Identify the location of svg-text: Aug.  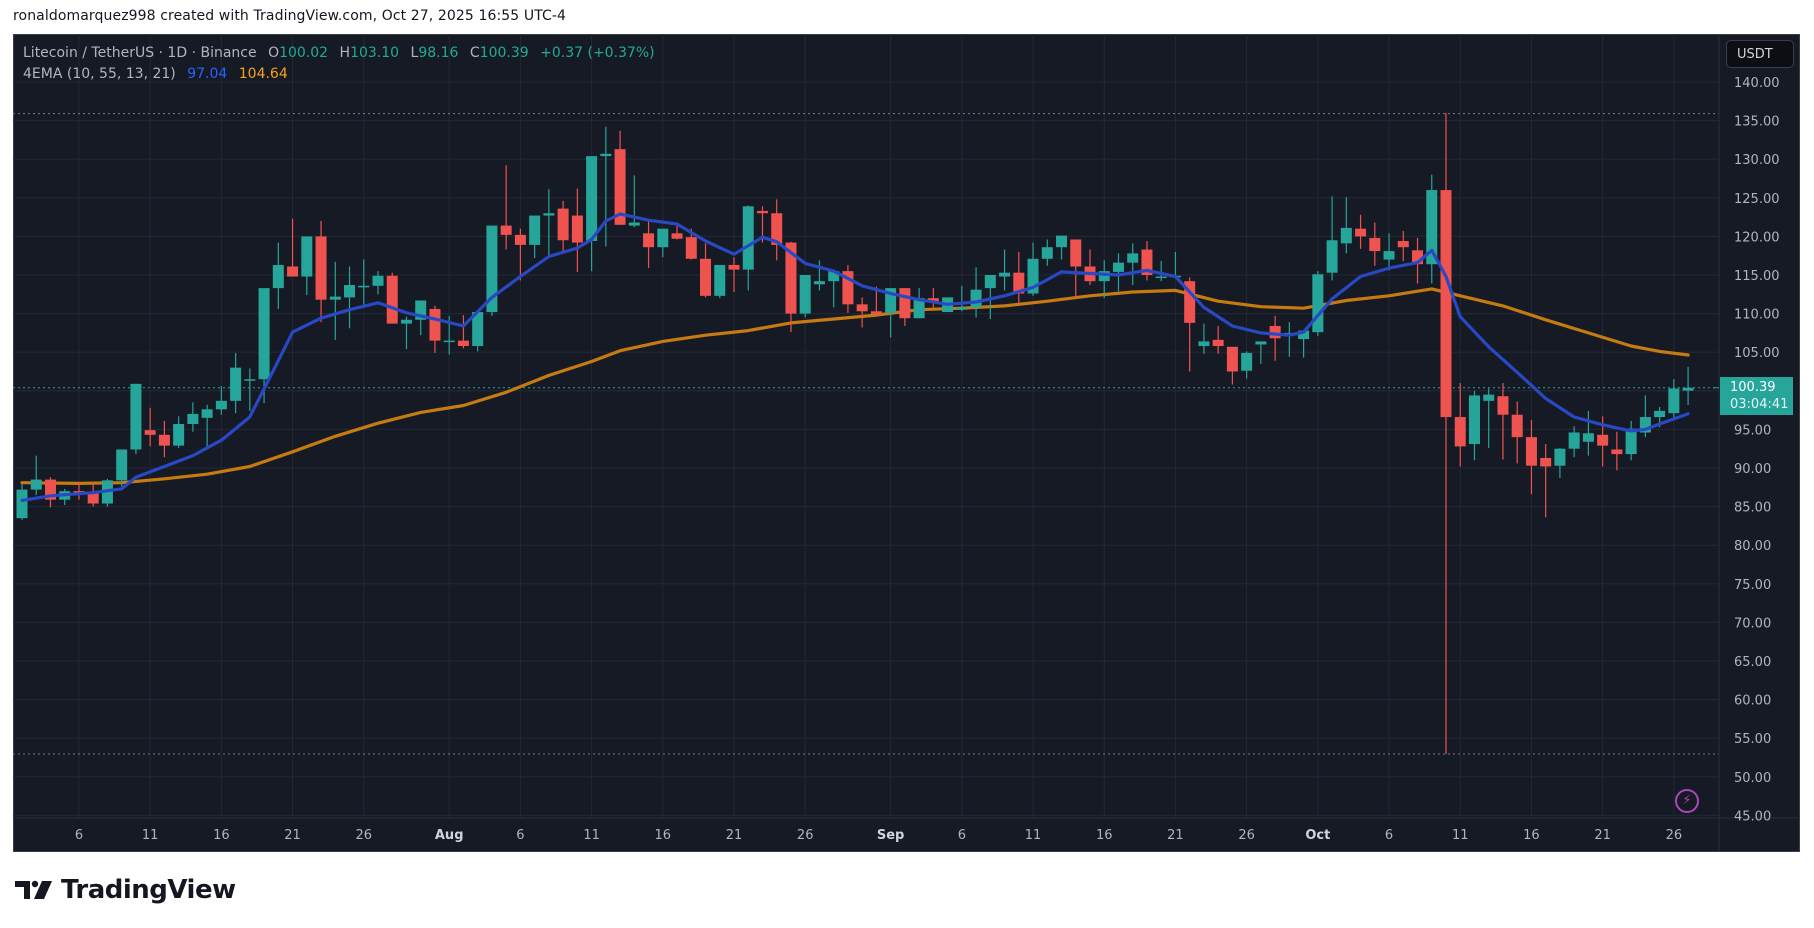
(449, 835).